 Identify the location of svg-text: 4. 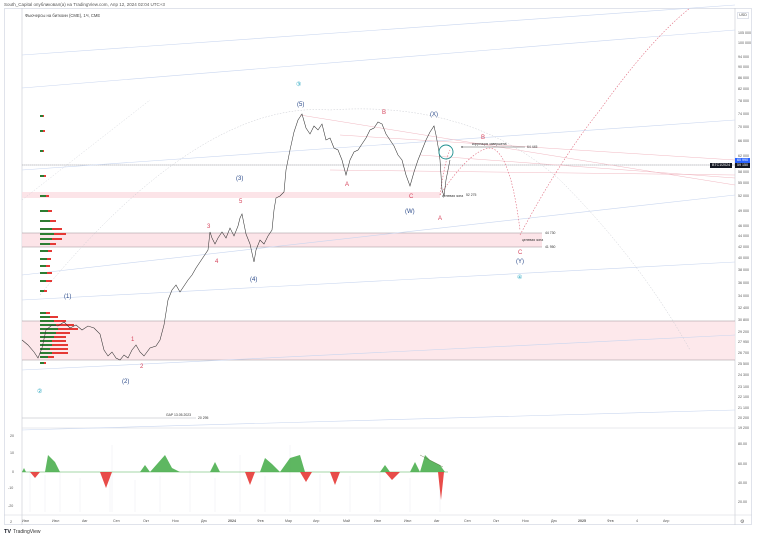
(637, 521).